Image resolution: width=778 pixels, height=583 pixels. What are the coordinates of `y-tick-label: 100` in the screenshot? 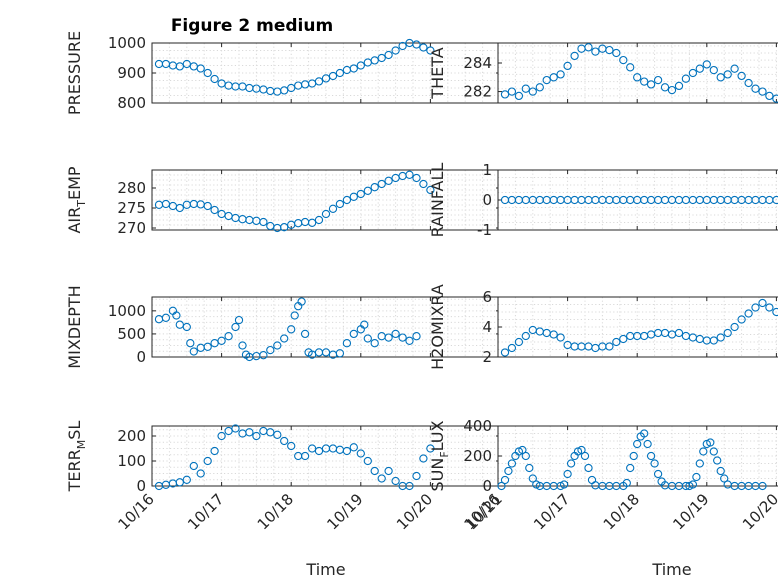 It's located at (131, 461).